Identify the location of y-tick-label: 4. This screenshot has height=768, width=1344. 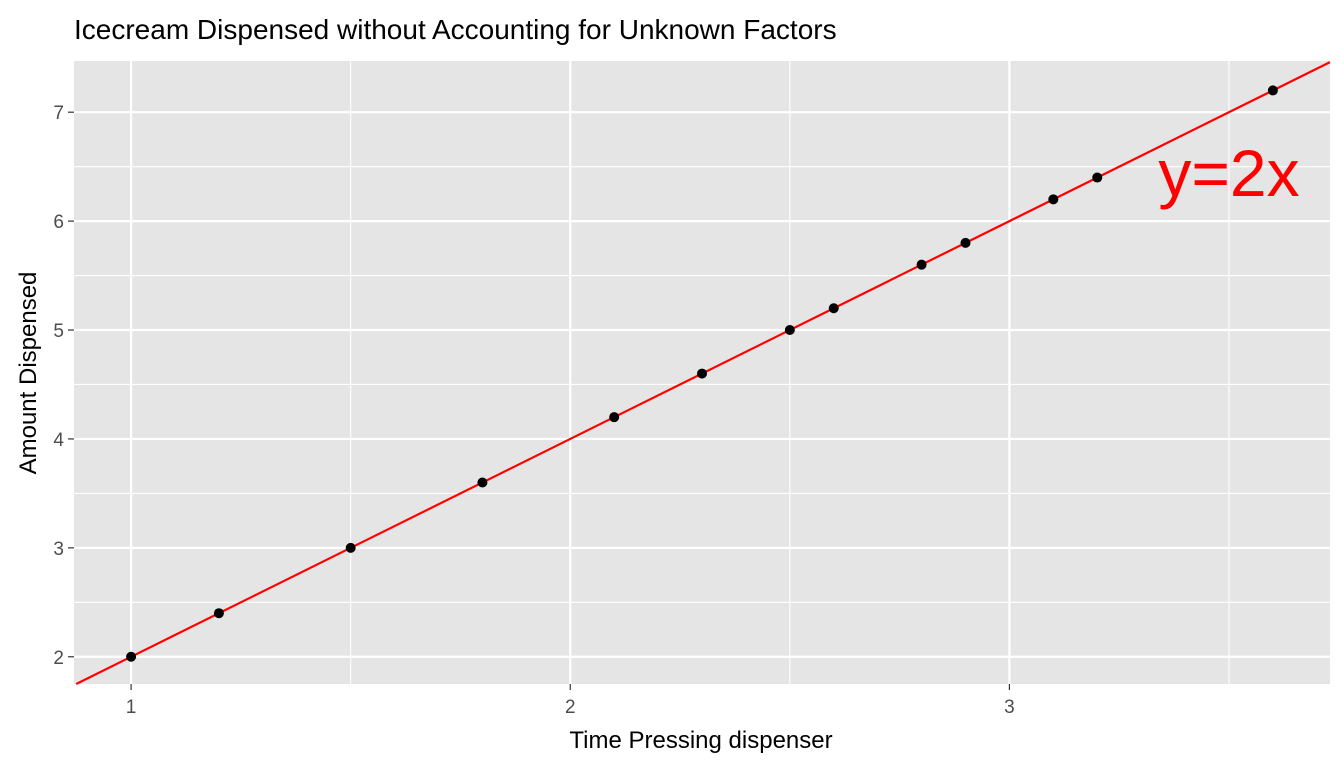
(58, 440).